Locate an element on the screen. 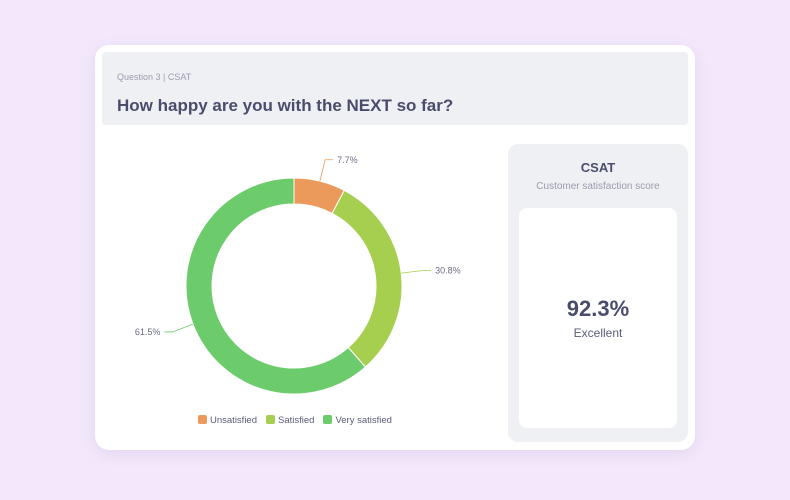 This screenshot has width=790, height=500. data-label: 7.7% is located at coordinates (347, 160).